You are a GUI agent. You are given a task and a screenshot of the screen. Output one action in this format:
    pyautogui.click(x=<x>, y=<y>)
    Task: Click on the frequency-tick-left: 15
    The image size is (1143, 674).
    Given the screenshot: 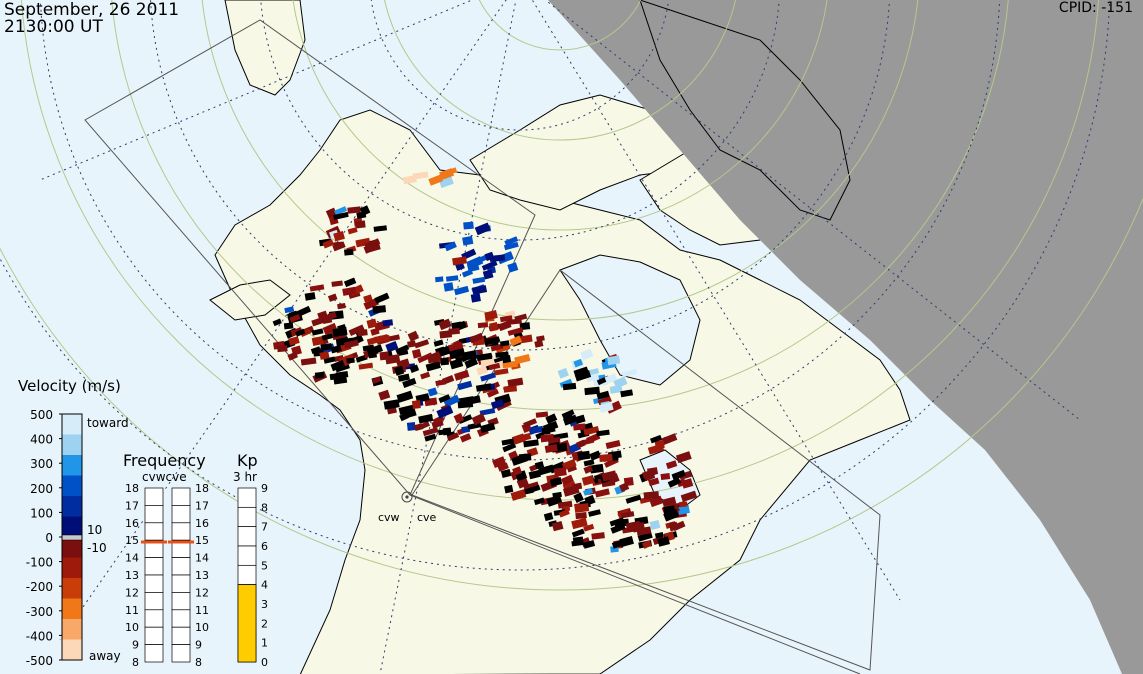 What is the action you would take?
    pyautogui.click(x=132, y=540)
    